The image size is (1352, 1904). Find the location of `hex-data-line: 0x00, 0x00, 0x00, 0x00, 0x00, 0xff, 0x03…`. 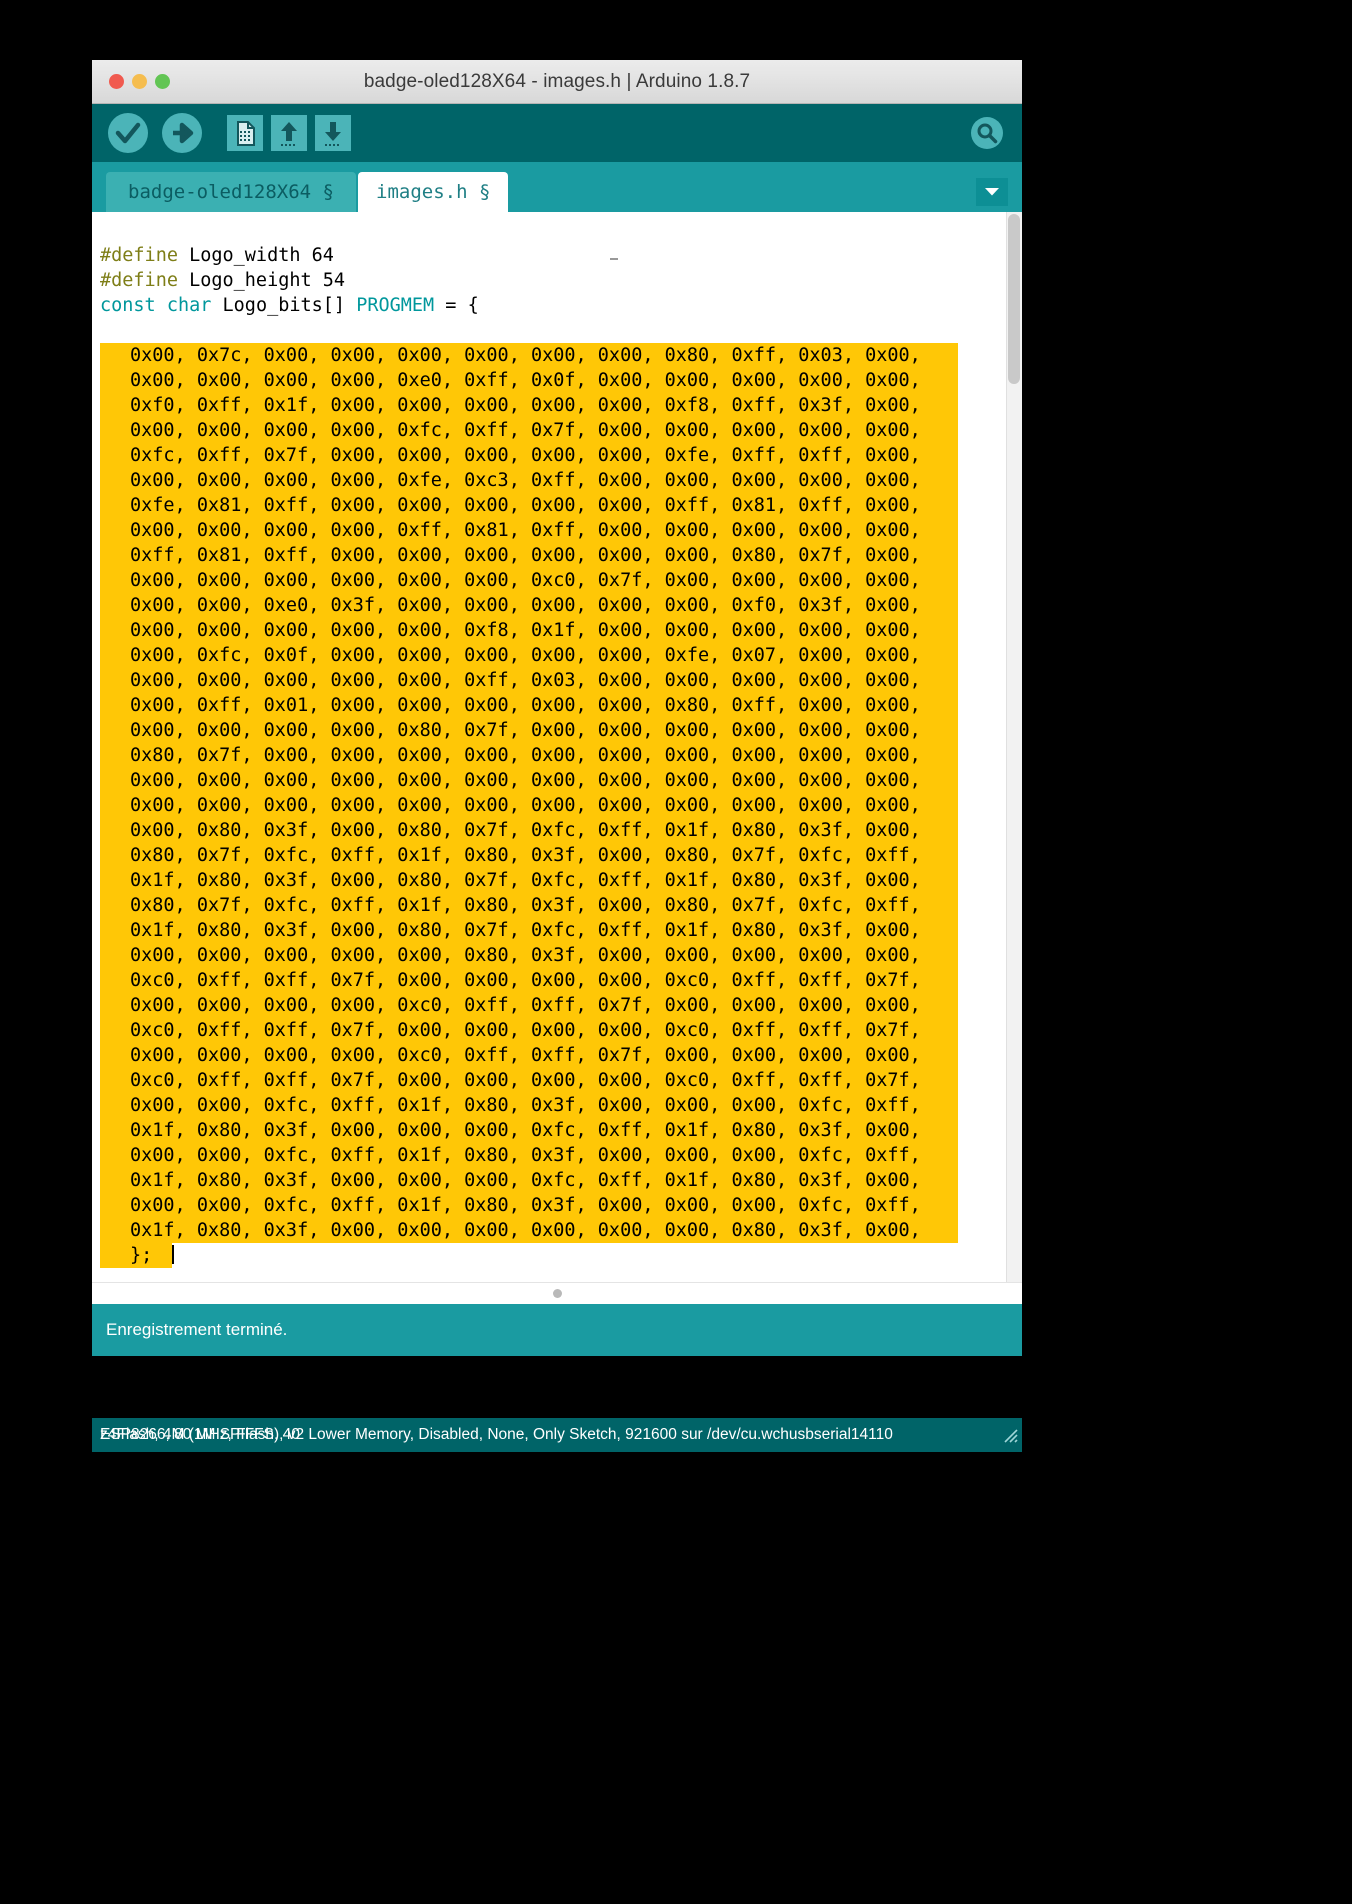

hex-data-line: 0x00, 0x00, 0x00, 0x00, 0x00, 0xff, 0x03… is located at coordinates (529, 680).